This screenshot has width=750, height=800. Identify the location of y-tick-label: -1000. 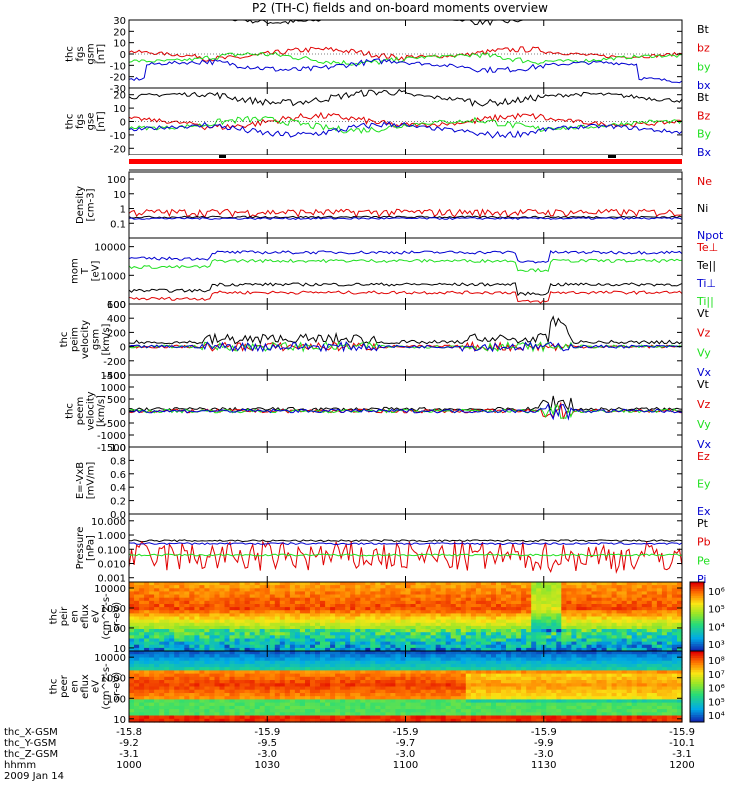
(111, 436).